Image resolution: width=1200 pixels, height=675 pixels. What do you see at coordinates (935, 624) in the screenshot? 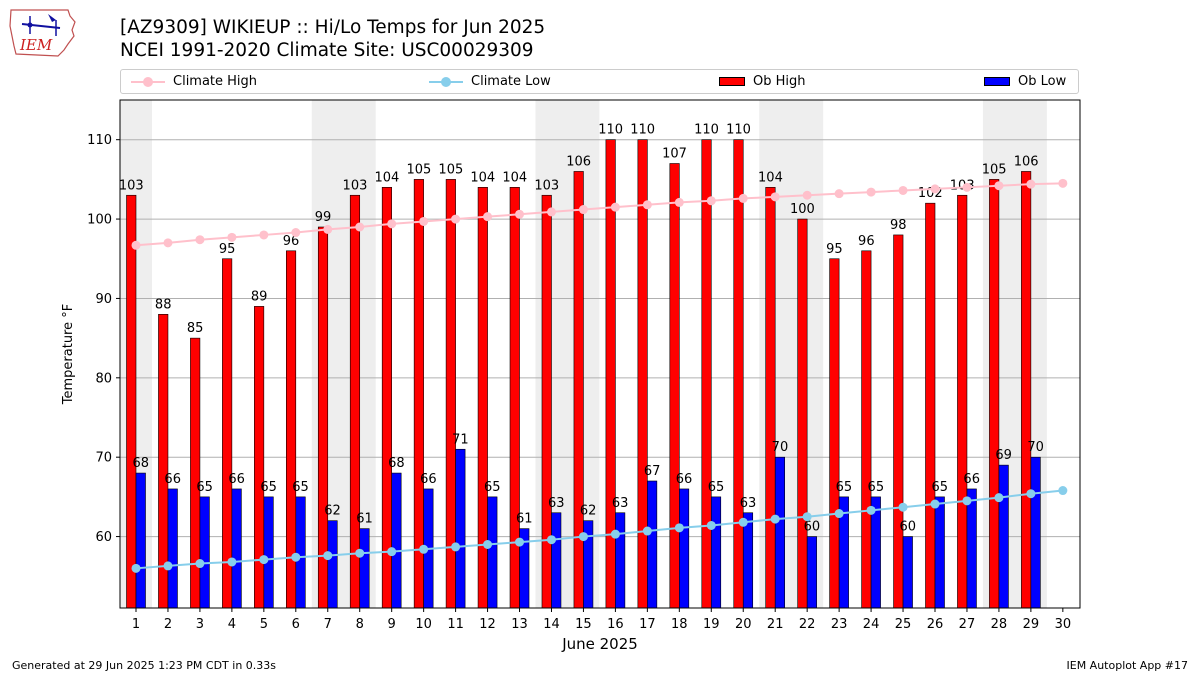
I see `x-tick-label: 26` at bounding box center [935, 624].